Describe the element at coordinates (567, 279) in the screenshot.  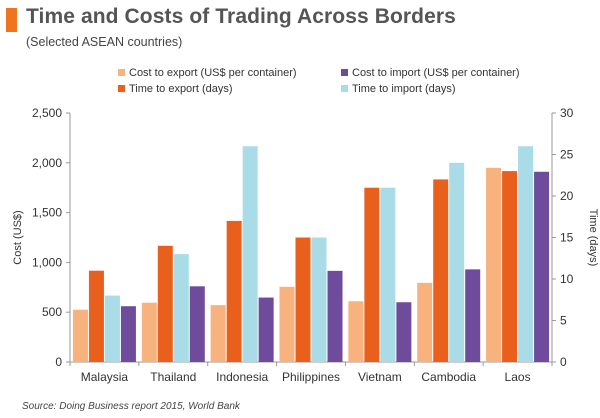
I see `y-right-tick-label: 10` at that location.